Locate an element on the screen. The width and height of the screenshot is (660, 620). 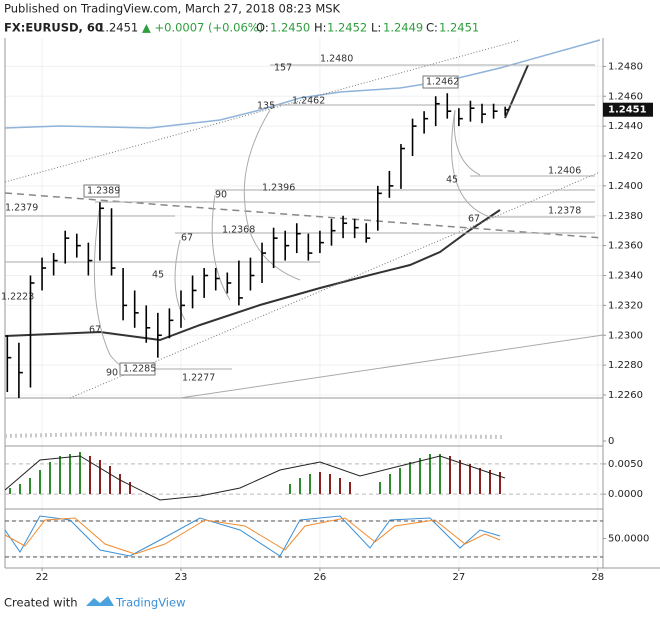
x-tick-label: 27 is located at coordinates (458, 577).